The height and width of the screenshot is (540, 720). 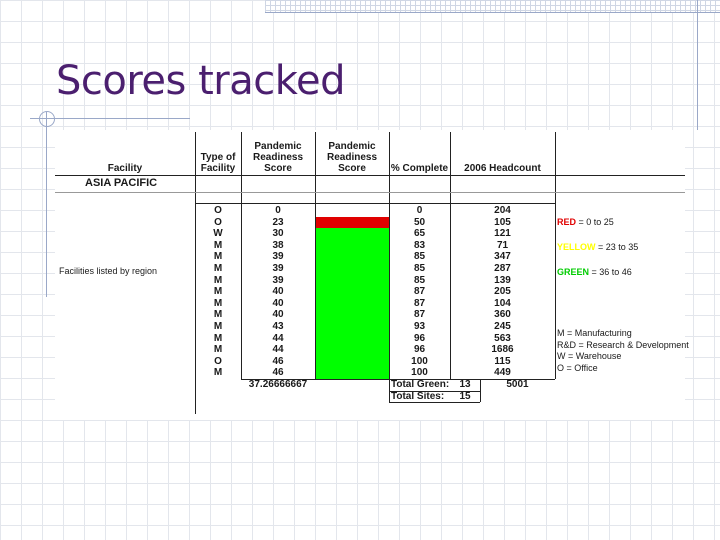 What do you see at coordinates (200, 81) in the screenshot?
I see `slide-title: Scores tracked` at bounding box center [200, 81].